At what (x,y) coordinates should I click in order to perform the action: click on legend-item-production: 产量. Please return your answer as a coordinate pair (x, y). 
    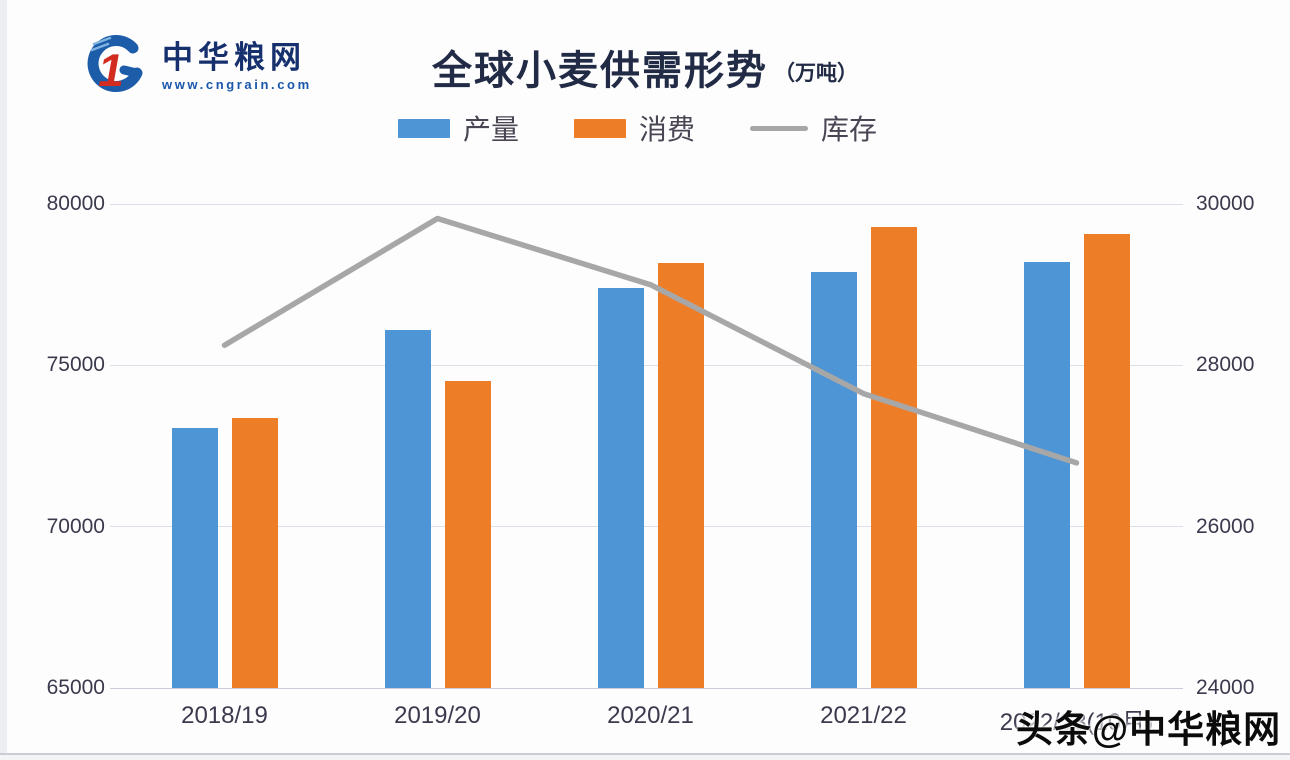
    Looking at the image, I should click on (458, 128).